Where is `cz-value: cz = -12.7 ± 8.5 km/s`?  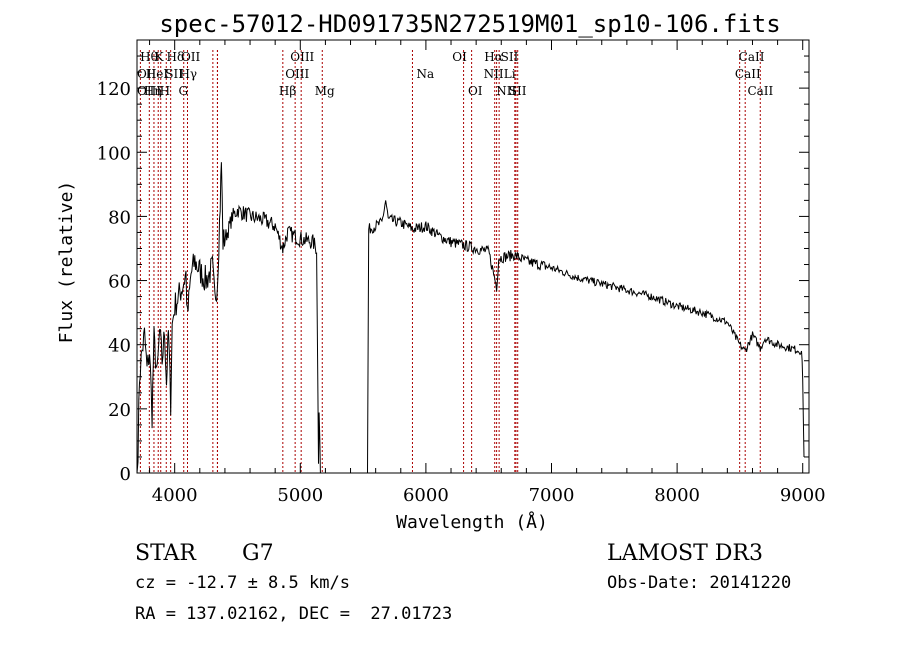 cz-value: cz = -12.7 ± 8.5 km/s is located at coordinates (242, 583).